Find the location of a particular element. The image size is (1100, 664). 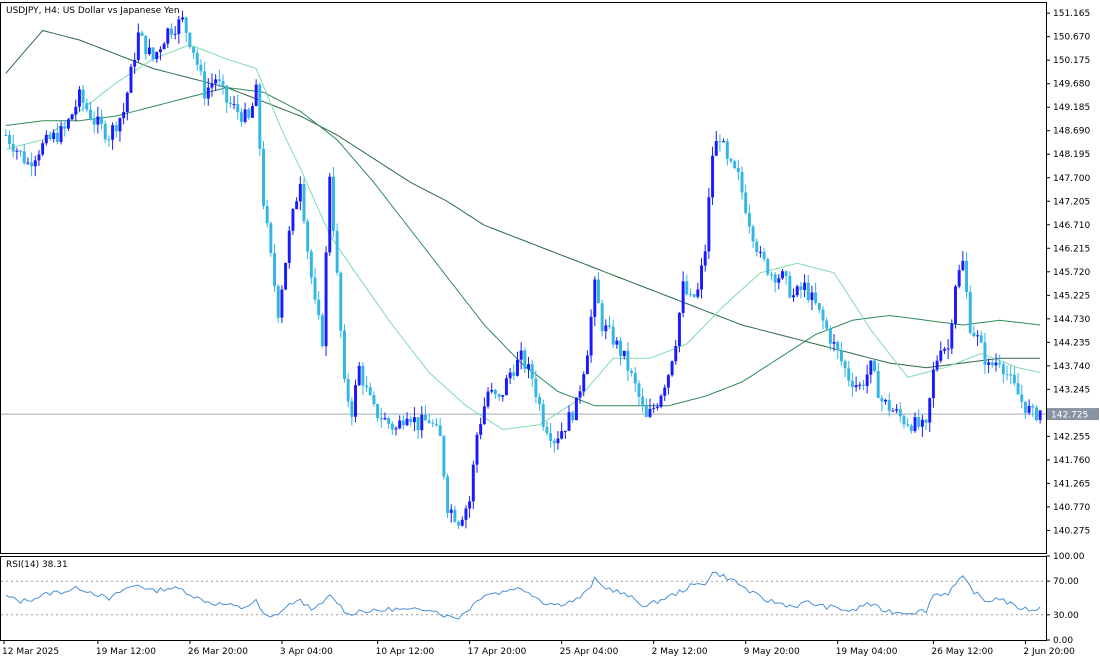

time-tick-label: 10 Apr 12:00 is located at coordinates (405, 652).